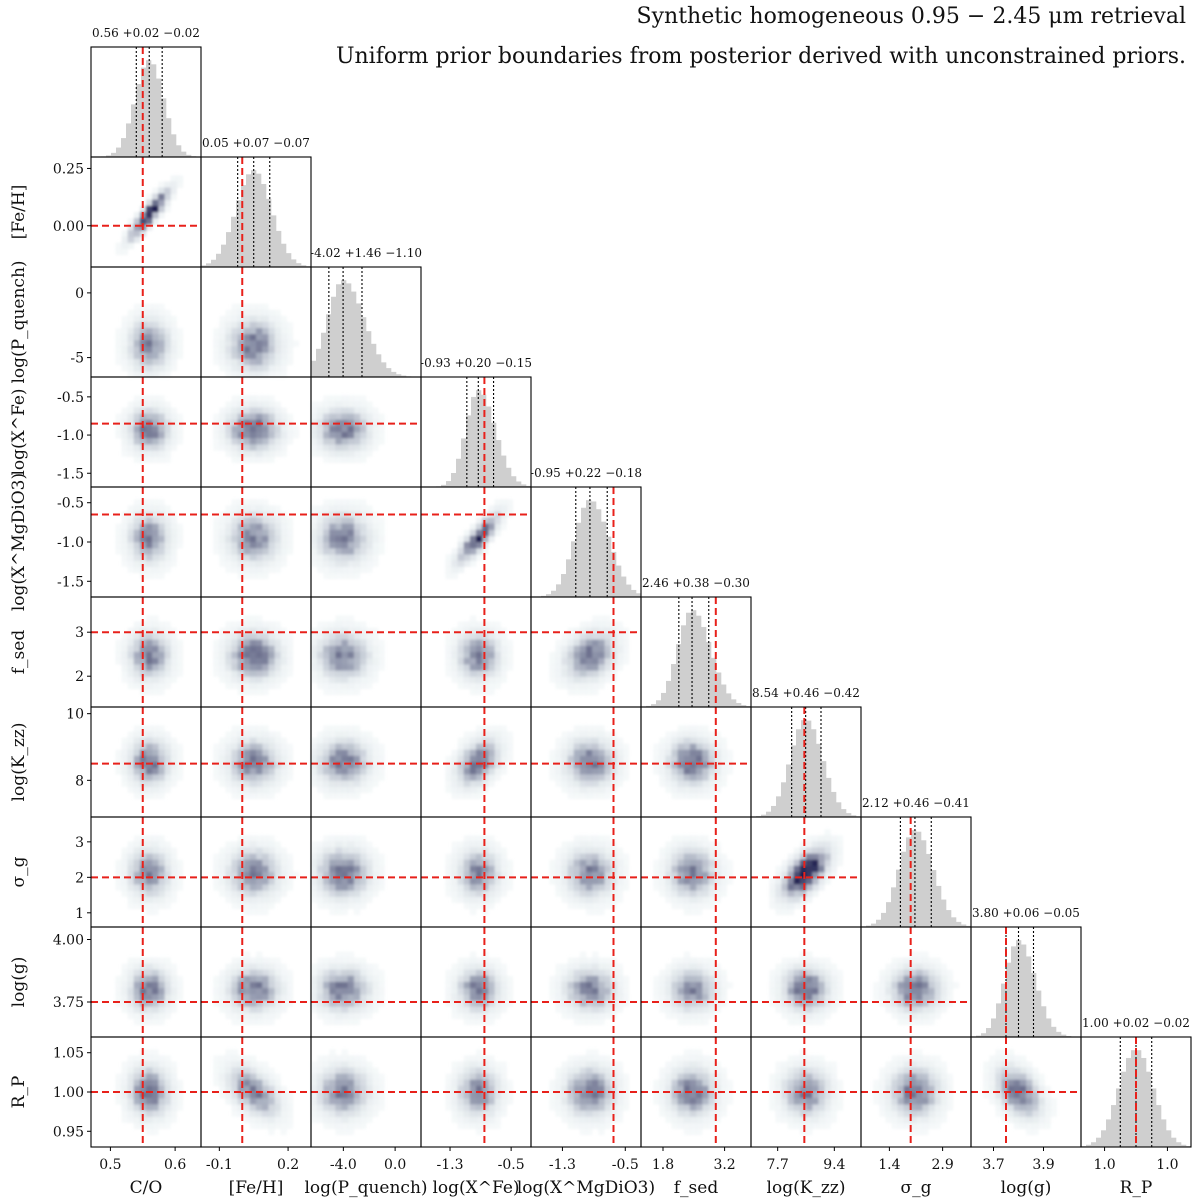  Describe the element at coordinates (19, 212) in the screenshot. I see `y-axis-label: [Fe/H]` at that location.